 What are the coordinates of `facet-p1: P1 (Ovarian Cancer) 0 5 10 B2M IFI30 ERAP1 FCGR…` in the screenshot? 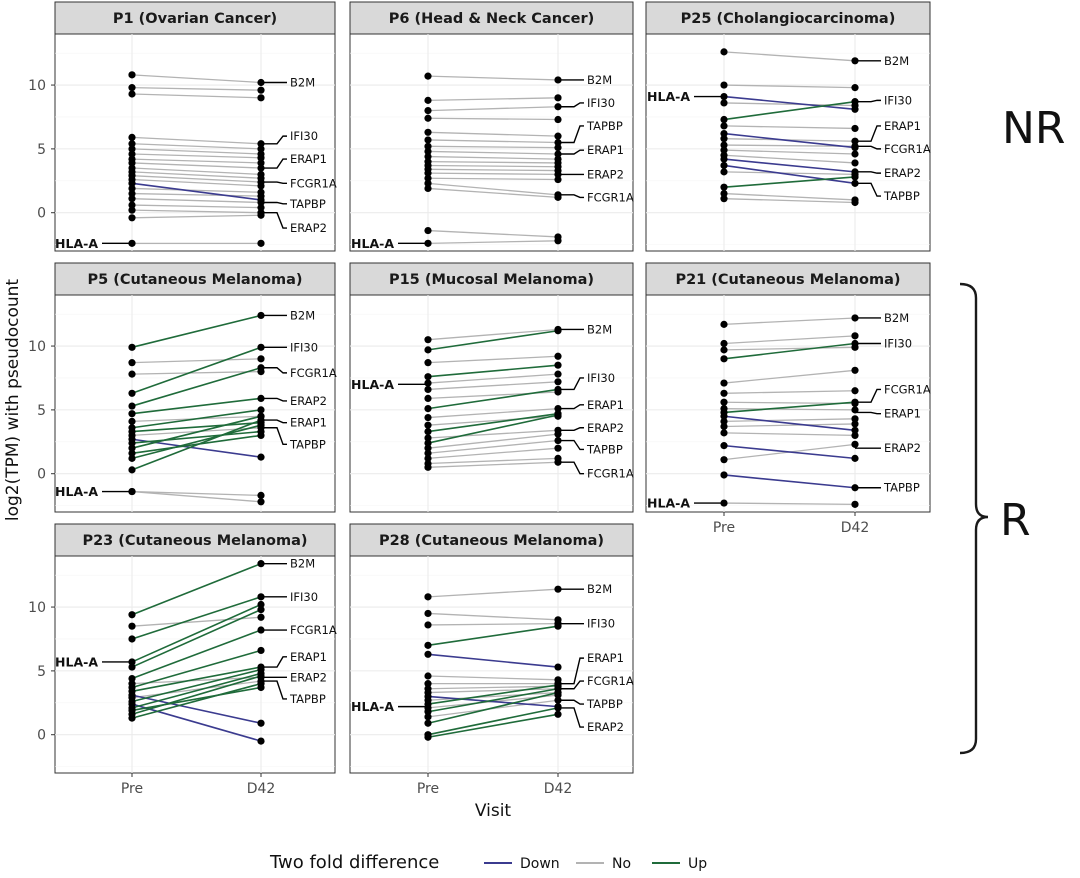 It's located at (182, 126).